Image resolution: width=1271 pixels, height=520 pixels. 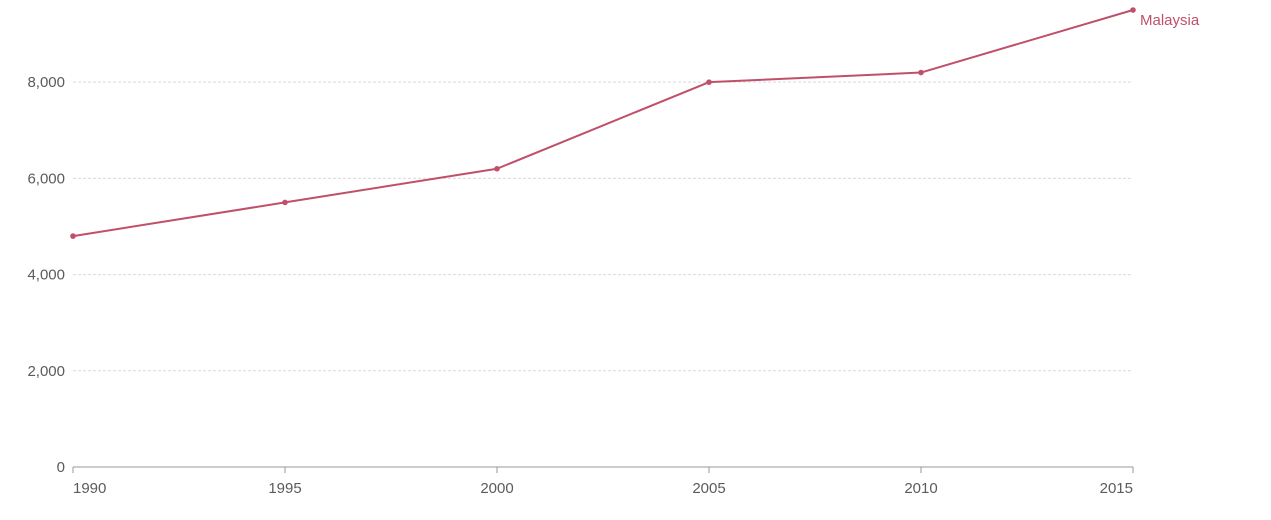 I want to click on x-tick-label: 2010, so click(x=920, y=488).